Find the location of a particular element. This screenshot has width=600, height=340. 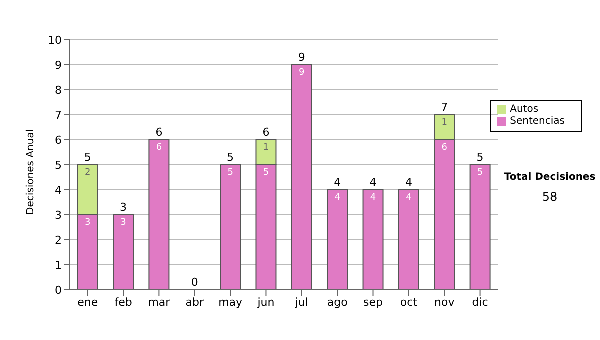

y-tick-label: 1 is located at coordinates (58, 265).